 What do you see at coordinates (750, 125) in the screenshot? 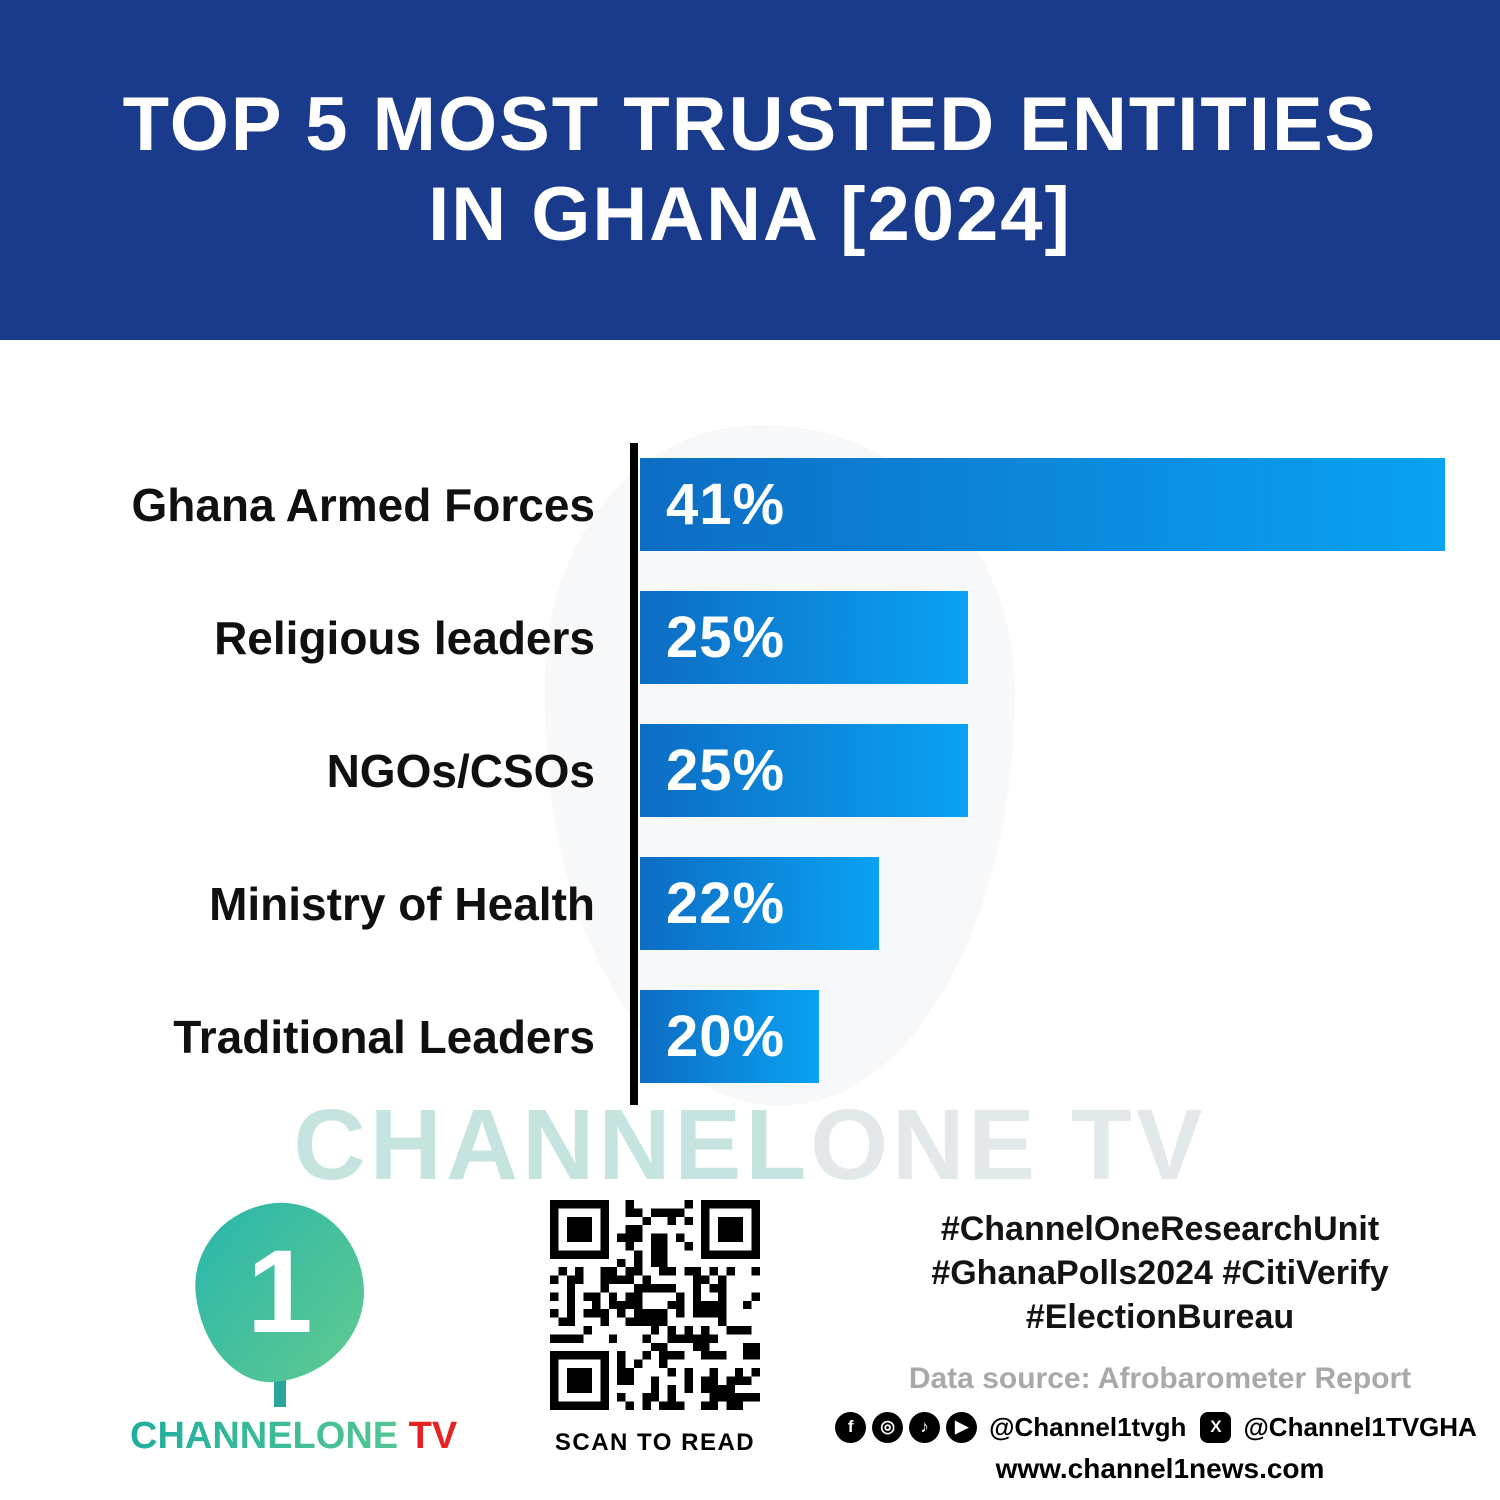
I see `title-line1: TOP 5 MOST TRUSTED ENTITIES` at bounding box center [750, 125].